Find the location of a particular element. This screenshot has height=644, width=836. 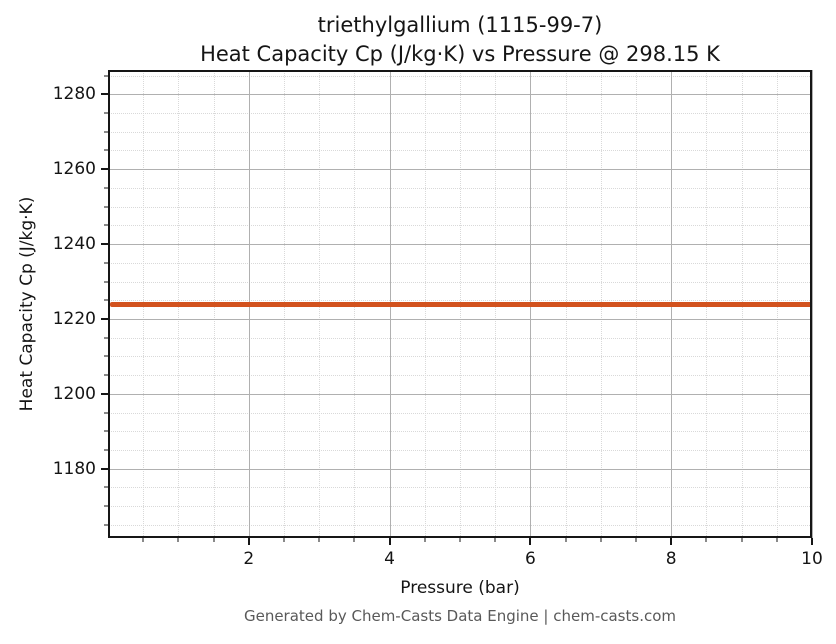

chart-title-line1: triethylgallium (1115-99-7) is located at coordinates (460, 25).